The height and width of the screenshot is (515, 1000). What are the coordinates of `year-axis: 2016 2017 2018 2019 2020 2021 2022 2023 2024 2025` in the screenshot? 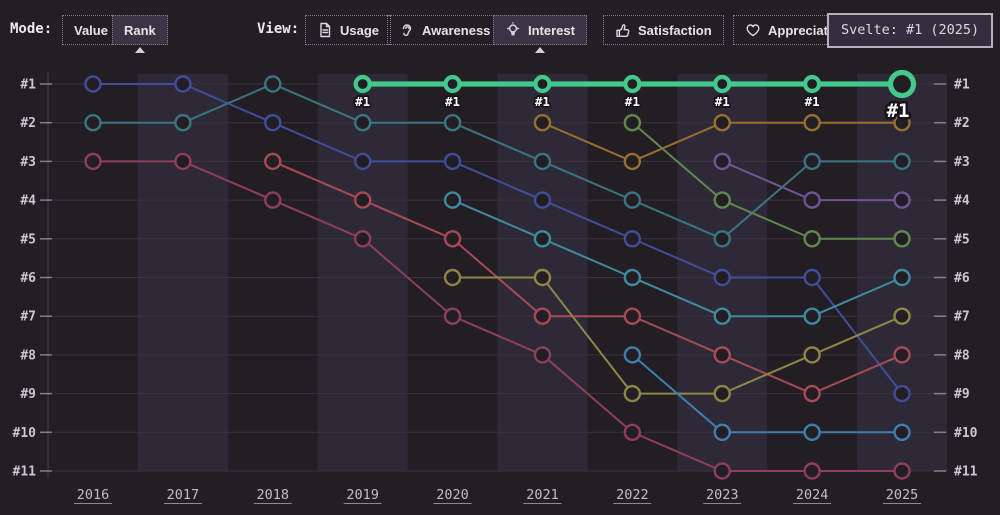 It's located at (498, 495).